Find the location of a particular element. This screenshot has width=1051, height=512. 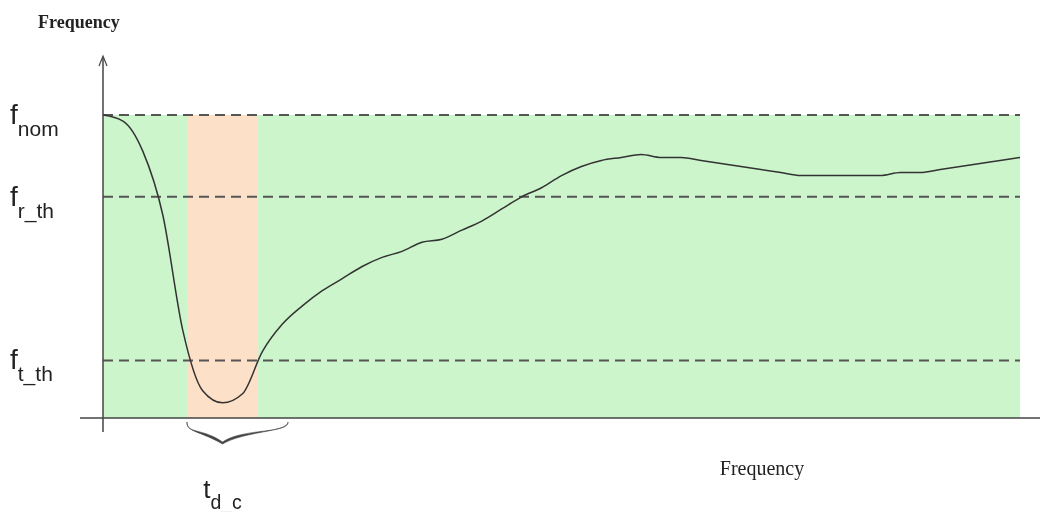

text: t$_{d_c}$ is located at coordinates (223, 493).